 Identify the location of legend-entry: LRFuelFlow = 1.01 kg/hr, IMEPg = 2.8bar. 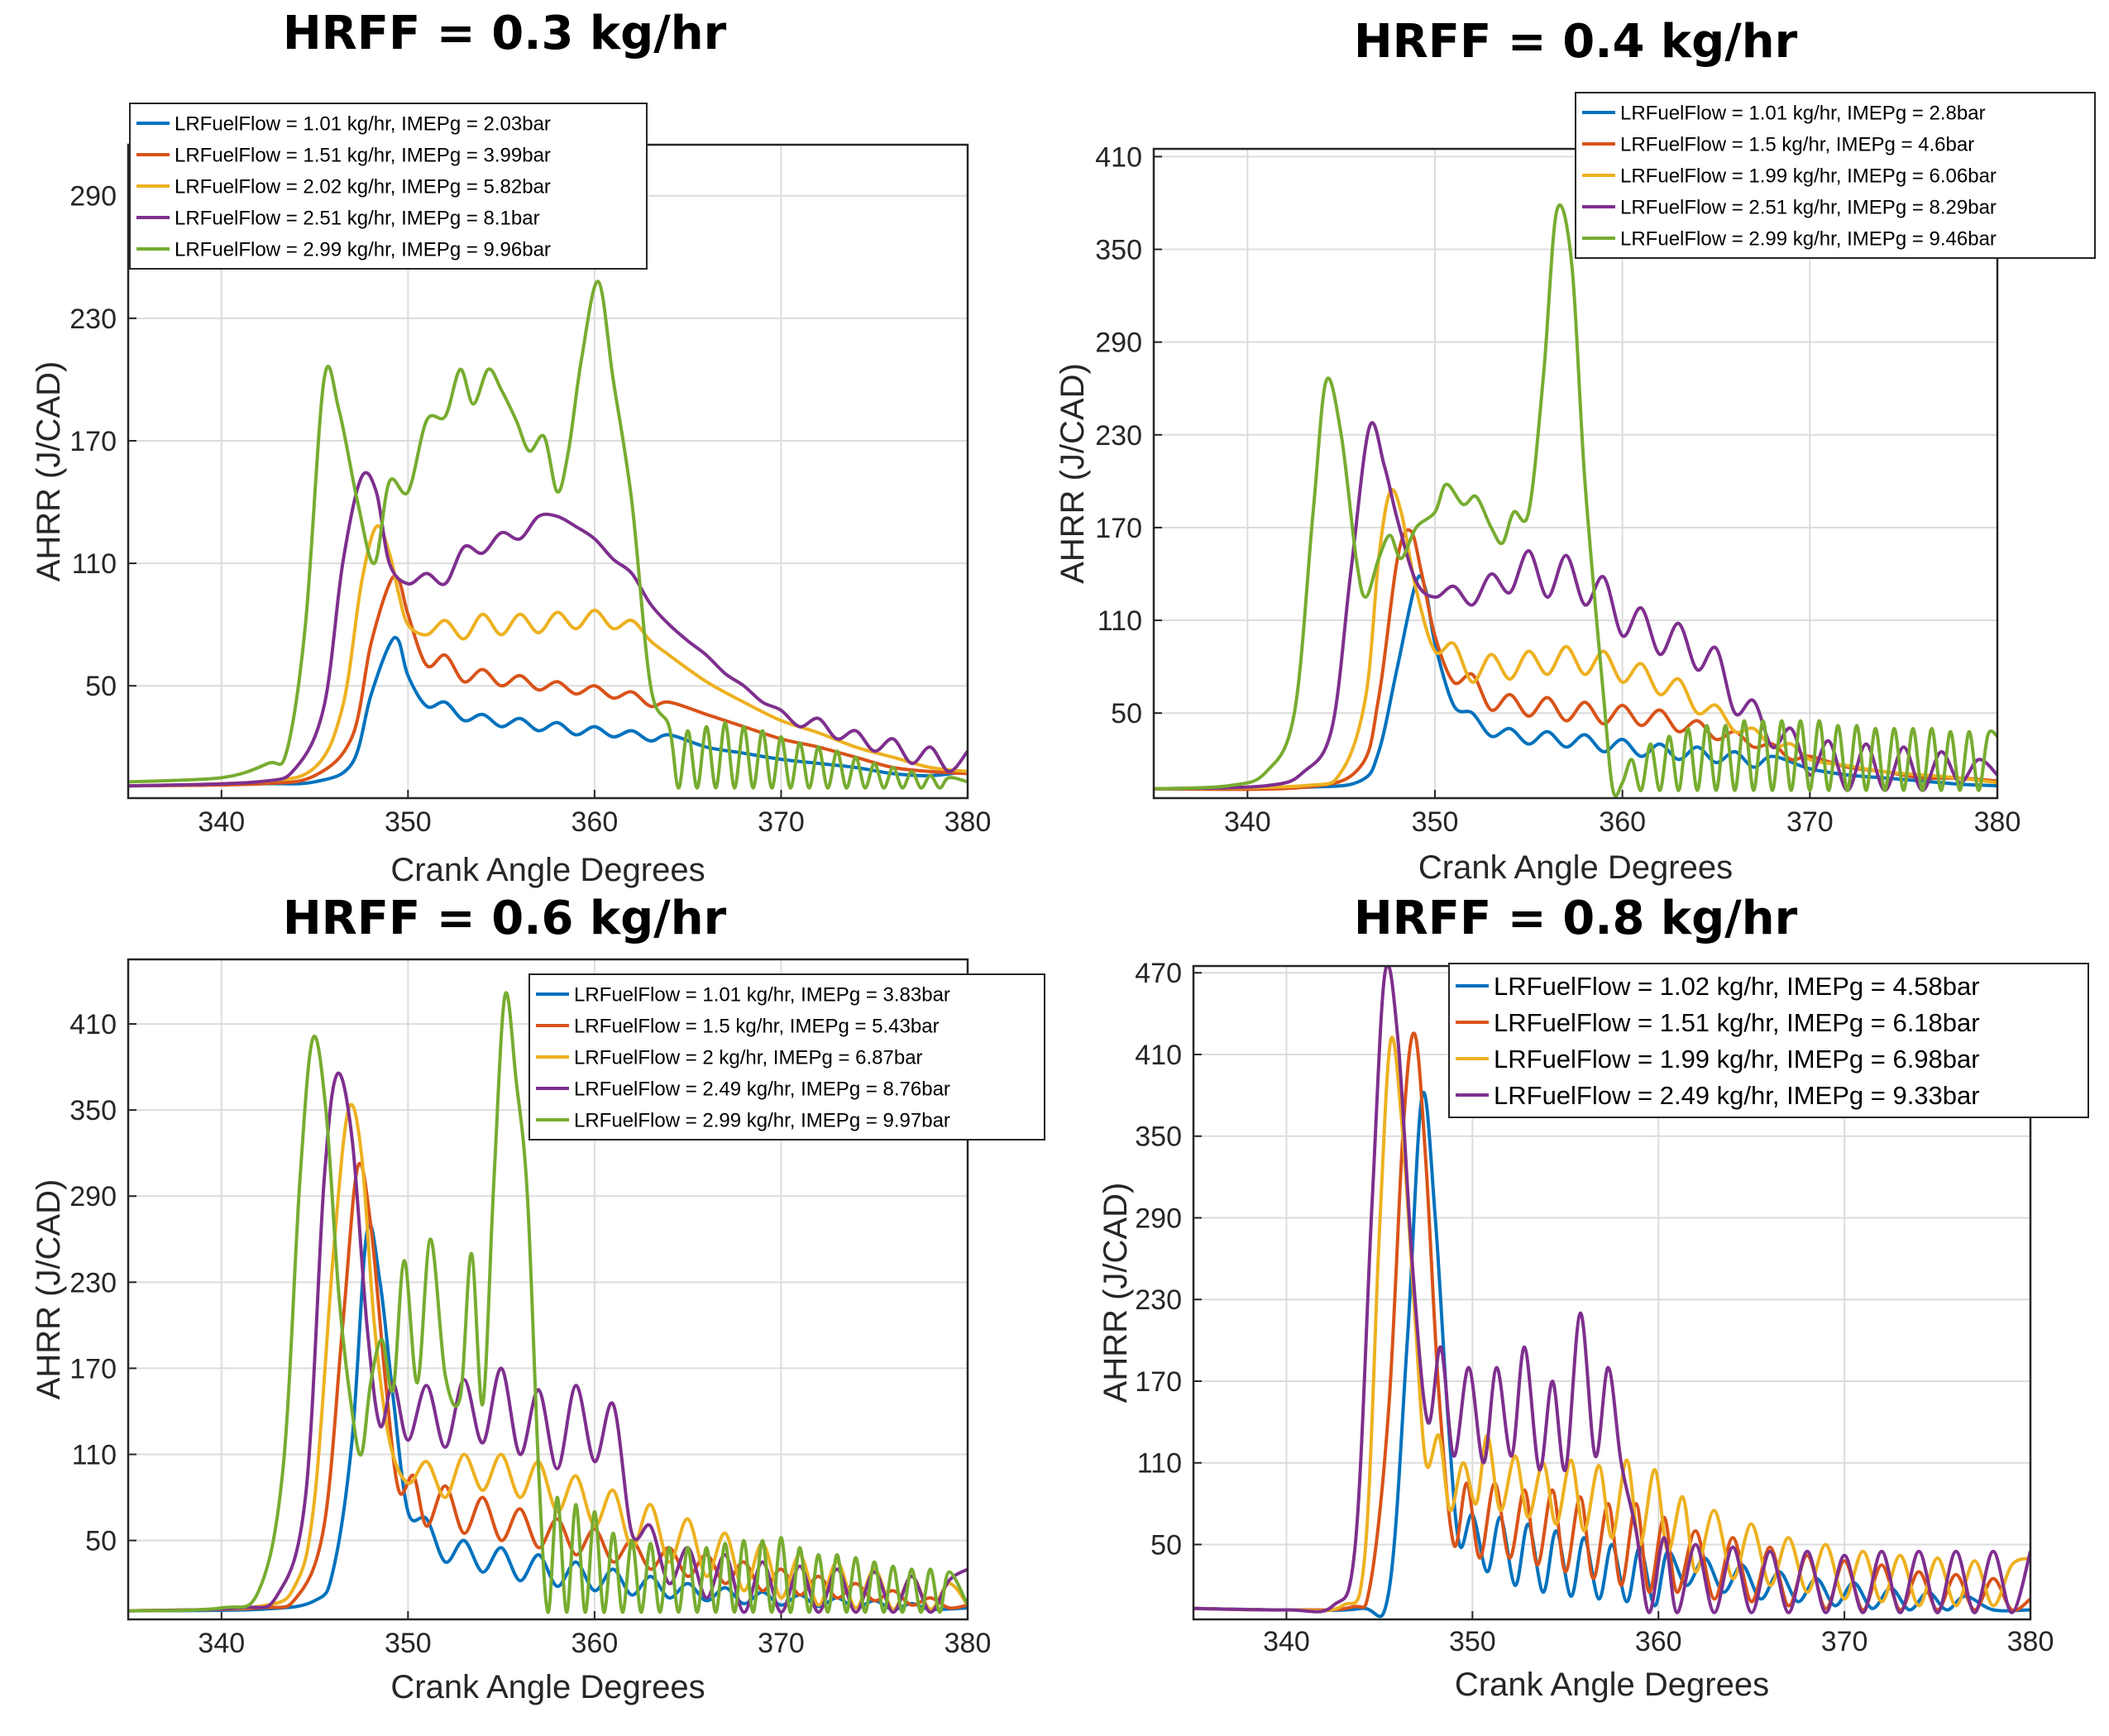
(1803, 114).